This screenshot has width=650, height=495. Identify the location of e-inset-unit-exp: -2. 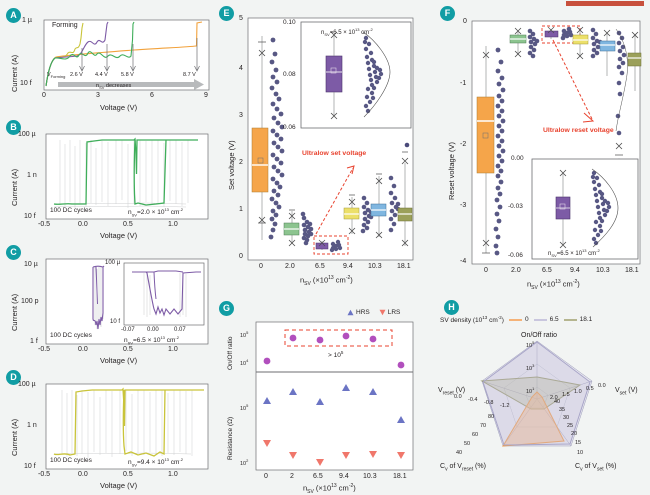
(371, 29).